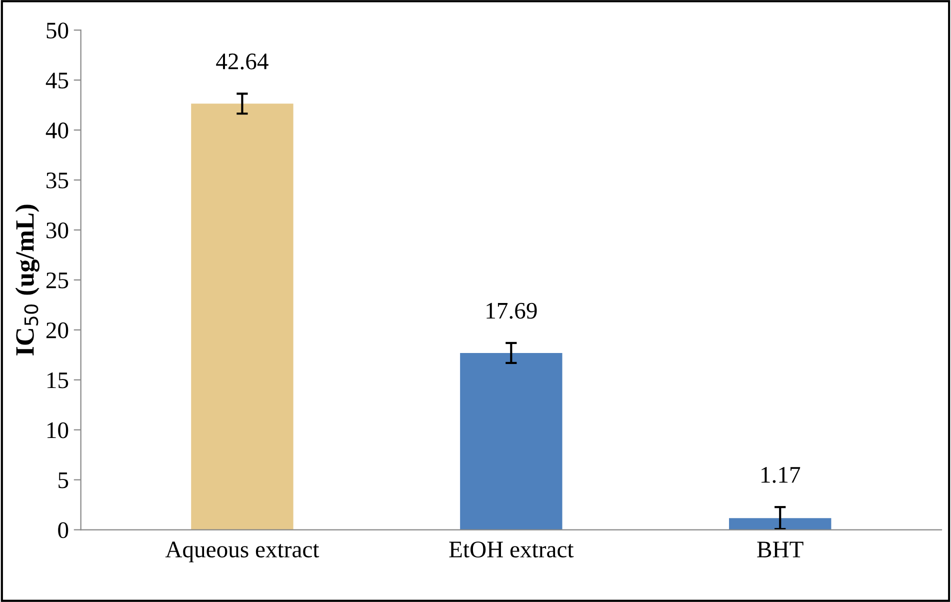 The width and height of the screenshot is (951, 602). What do you see at coordinates (511, 550) in the screenshot?
I see `x-tick-label: EtOH extract` at bounding box center [511, 550].